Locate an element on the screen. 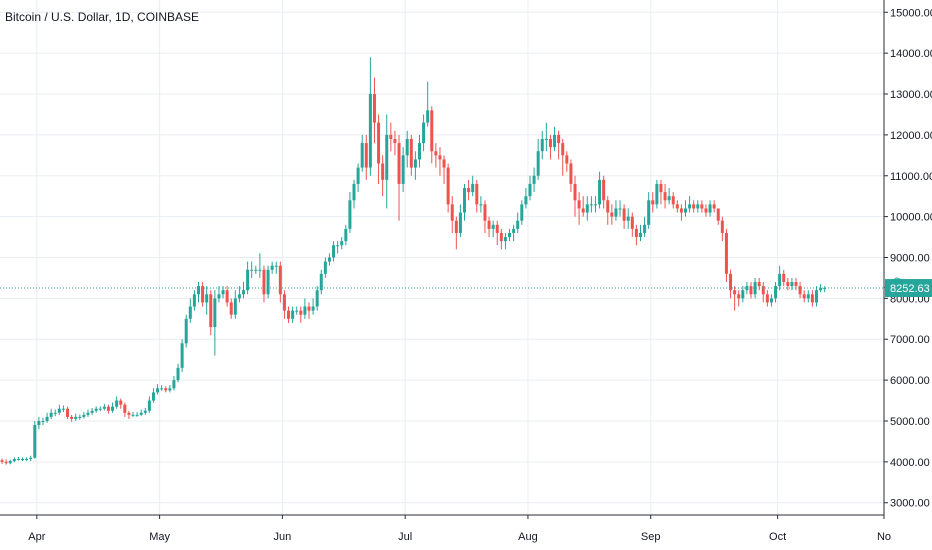 The image size is (932, 550). y-tick-label: 15000.00 is located at coordinates (911, 13).